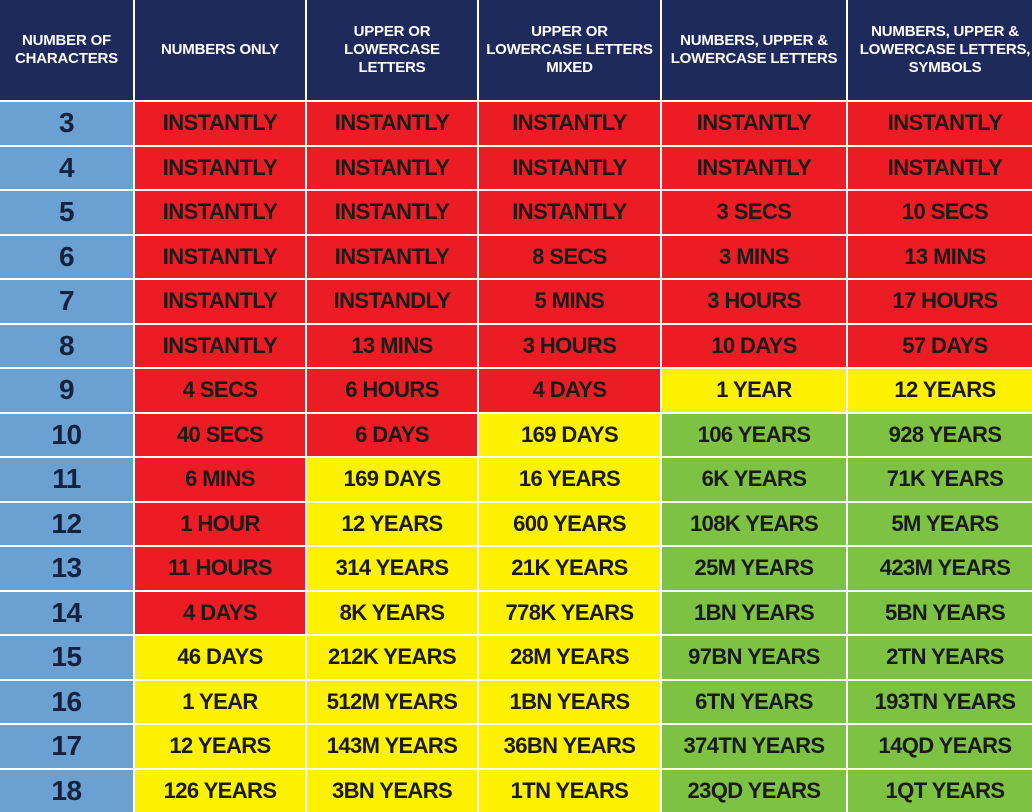  What do you see at coordinates (569, 746) in the screenshot?
I see `crack-time-cell: 36BN YEARS` at bounding box center [569, 746].